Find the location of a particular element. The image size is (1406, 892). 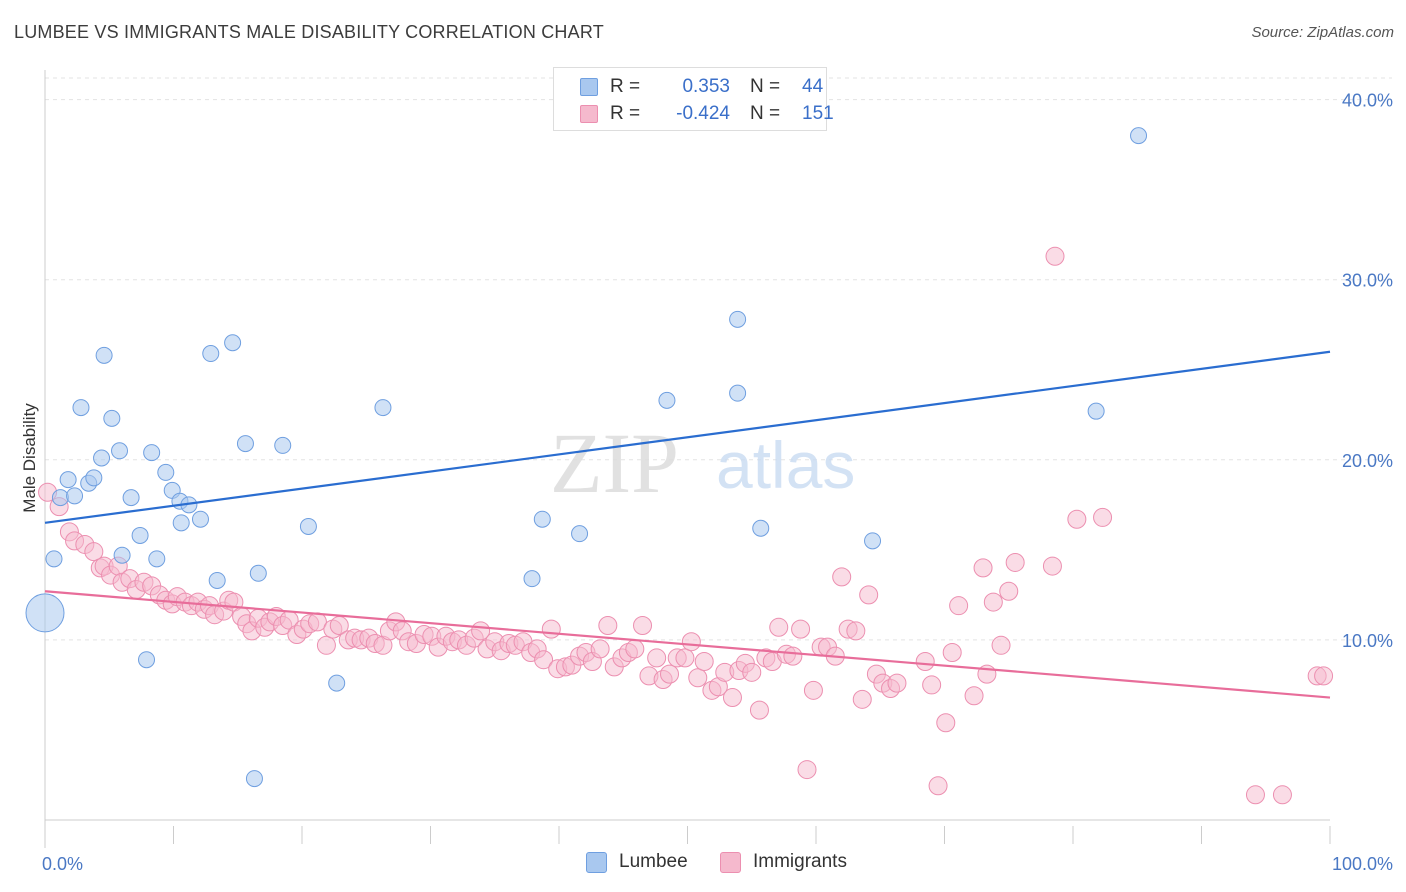

series-legend: Lumbee Immigrants is located at coordinates (703, 865).